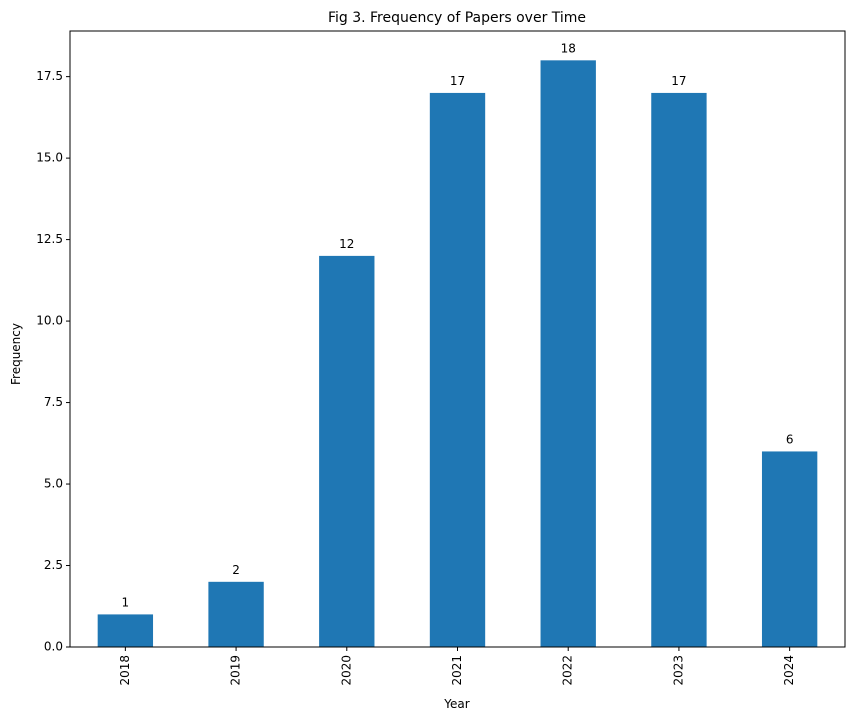 The height and width of the screenshot is (721, 855). I want to click on y-tick-label: 7.5, so click(53, 402).